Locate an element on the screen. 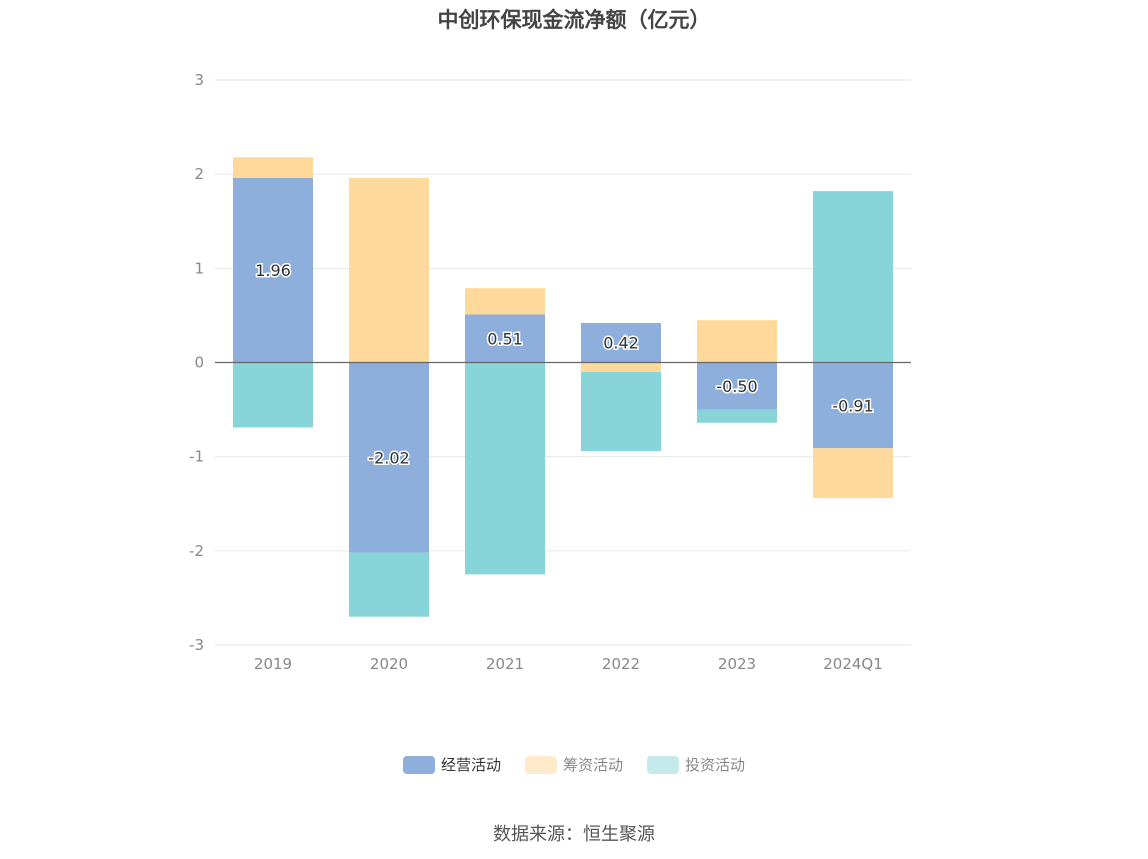 This screenshot has width=1148, height=859. y-tick-label: 0 is located at coordinates (199, 363).